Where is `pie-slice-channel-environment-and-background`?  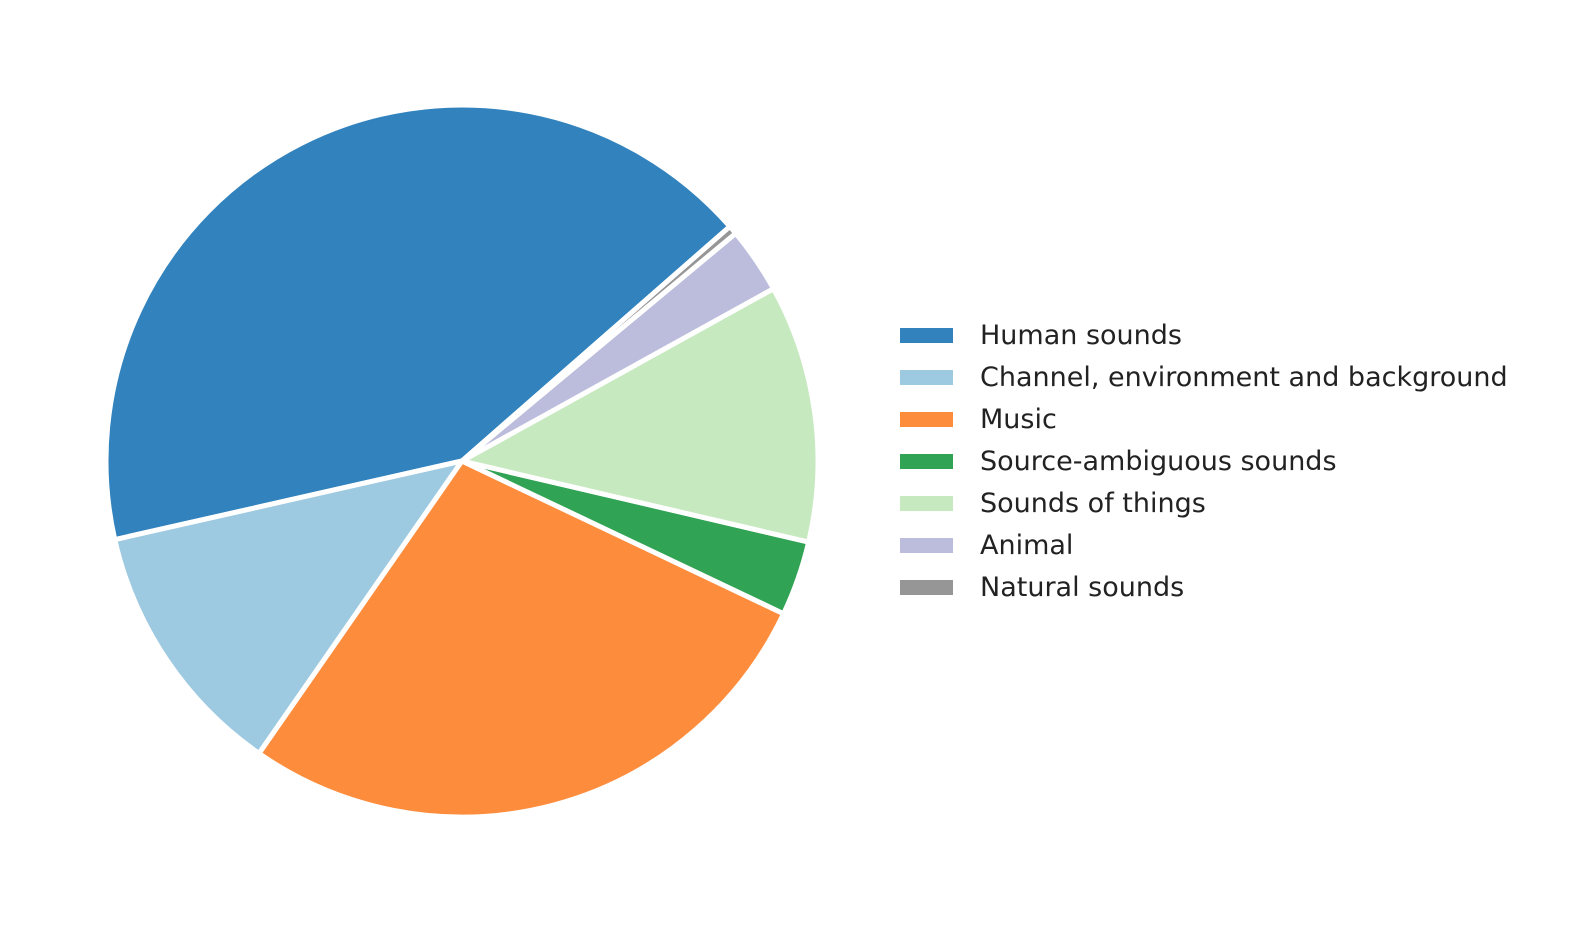 pie-slice-channel-environment-and-background is located at coordinates (288, 607).